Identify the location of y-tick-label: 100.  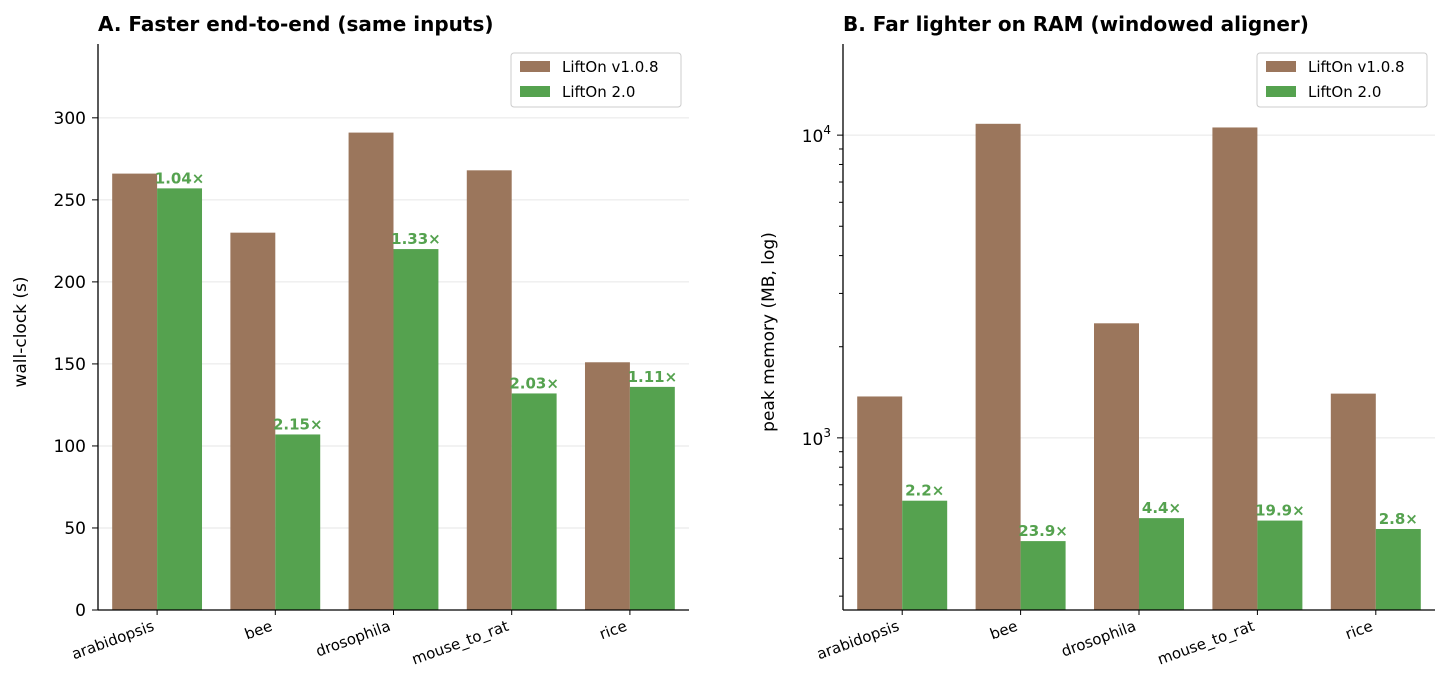
(70, 447).